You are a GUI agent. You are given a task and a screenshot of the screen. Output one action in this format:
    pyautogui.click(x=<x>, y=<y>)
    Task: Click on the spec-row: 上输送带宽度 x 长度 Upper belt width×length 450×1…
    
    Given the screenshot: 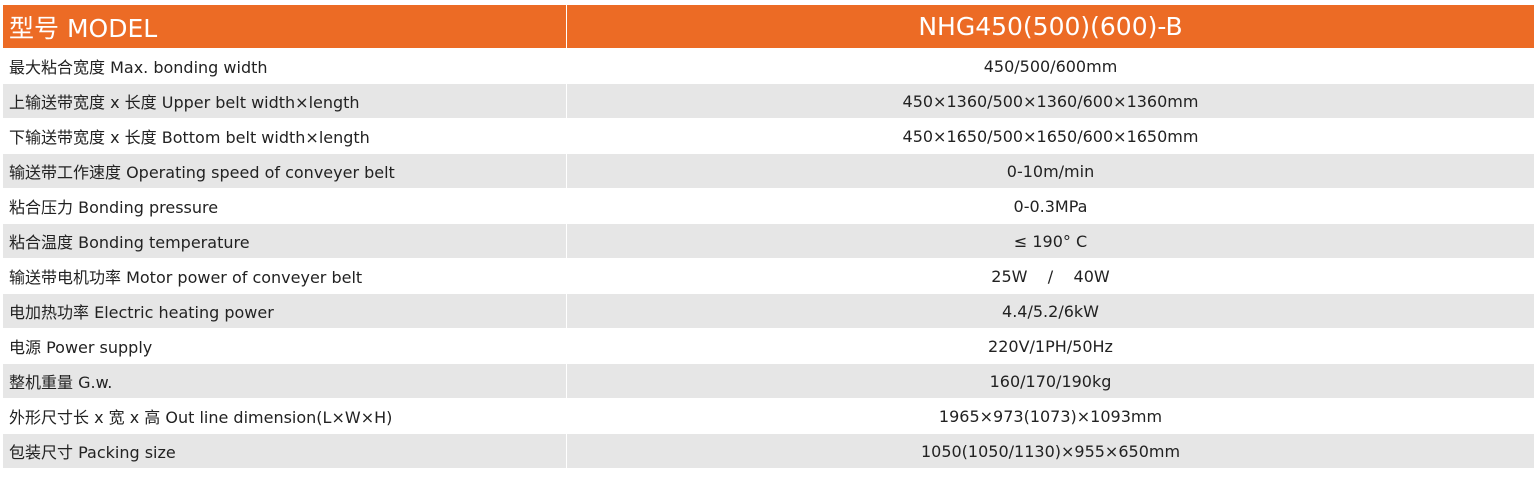 What is the action you would take?
    pyautogui.click(x=768, y=101)
    